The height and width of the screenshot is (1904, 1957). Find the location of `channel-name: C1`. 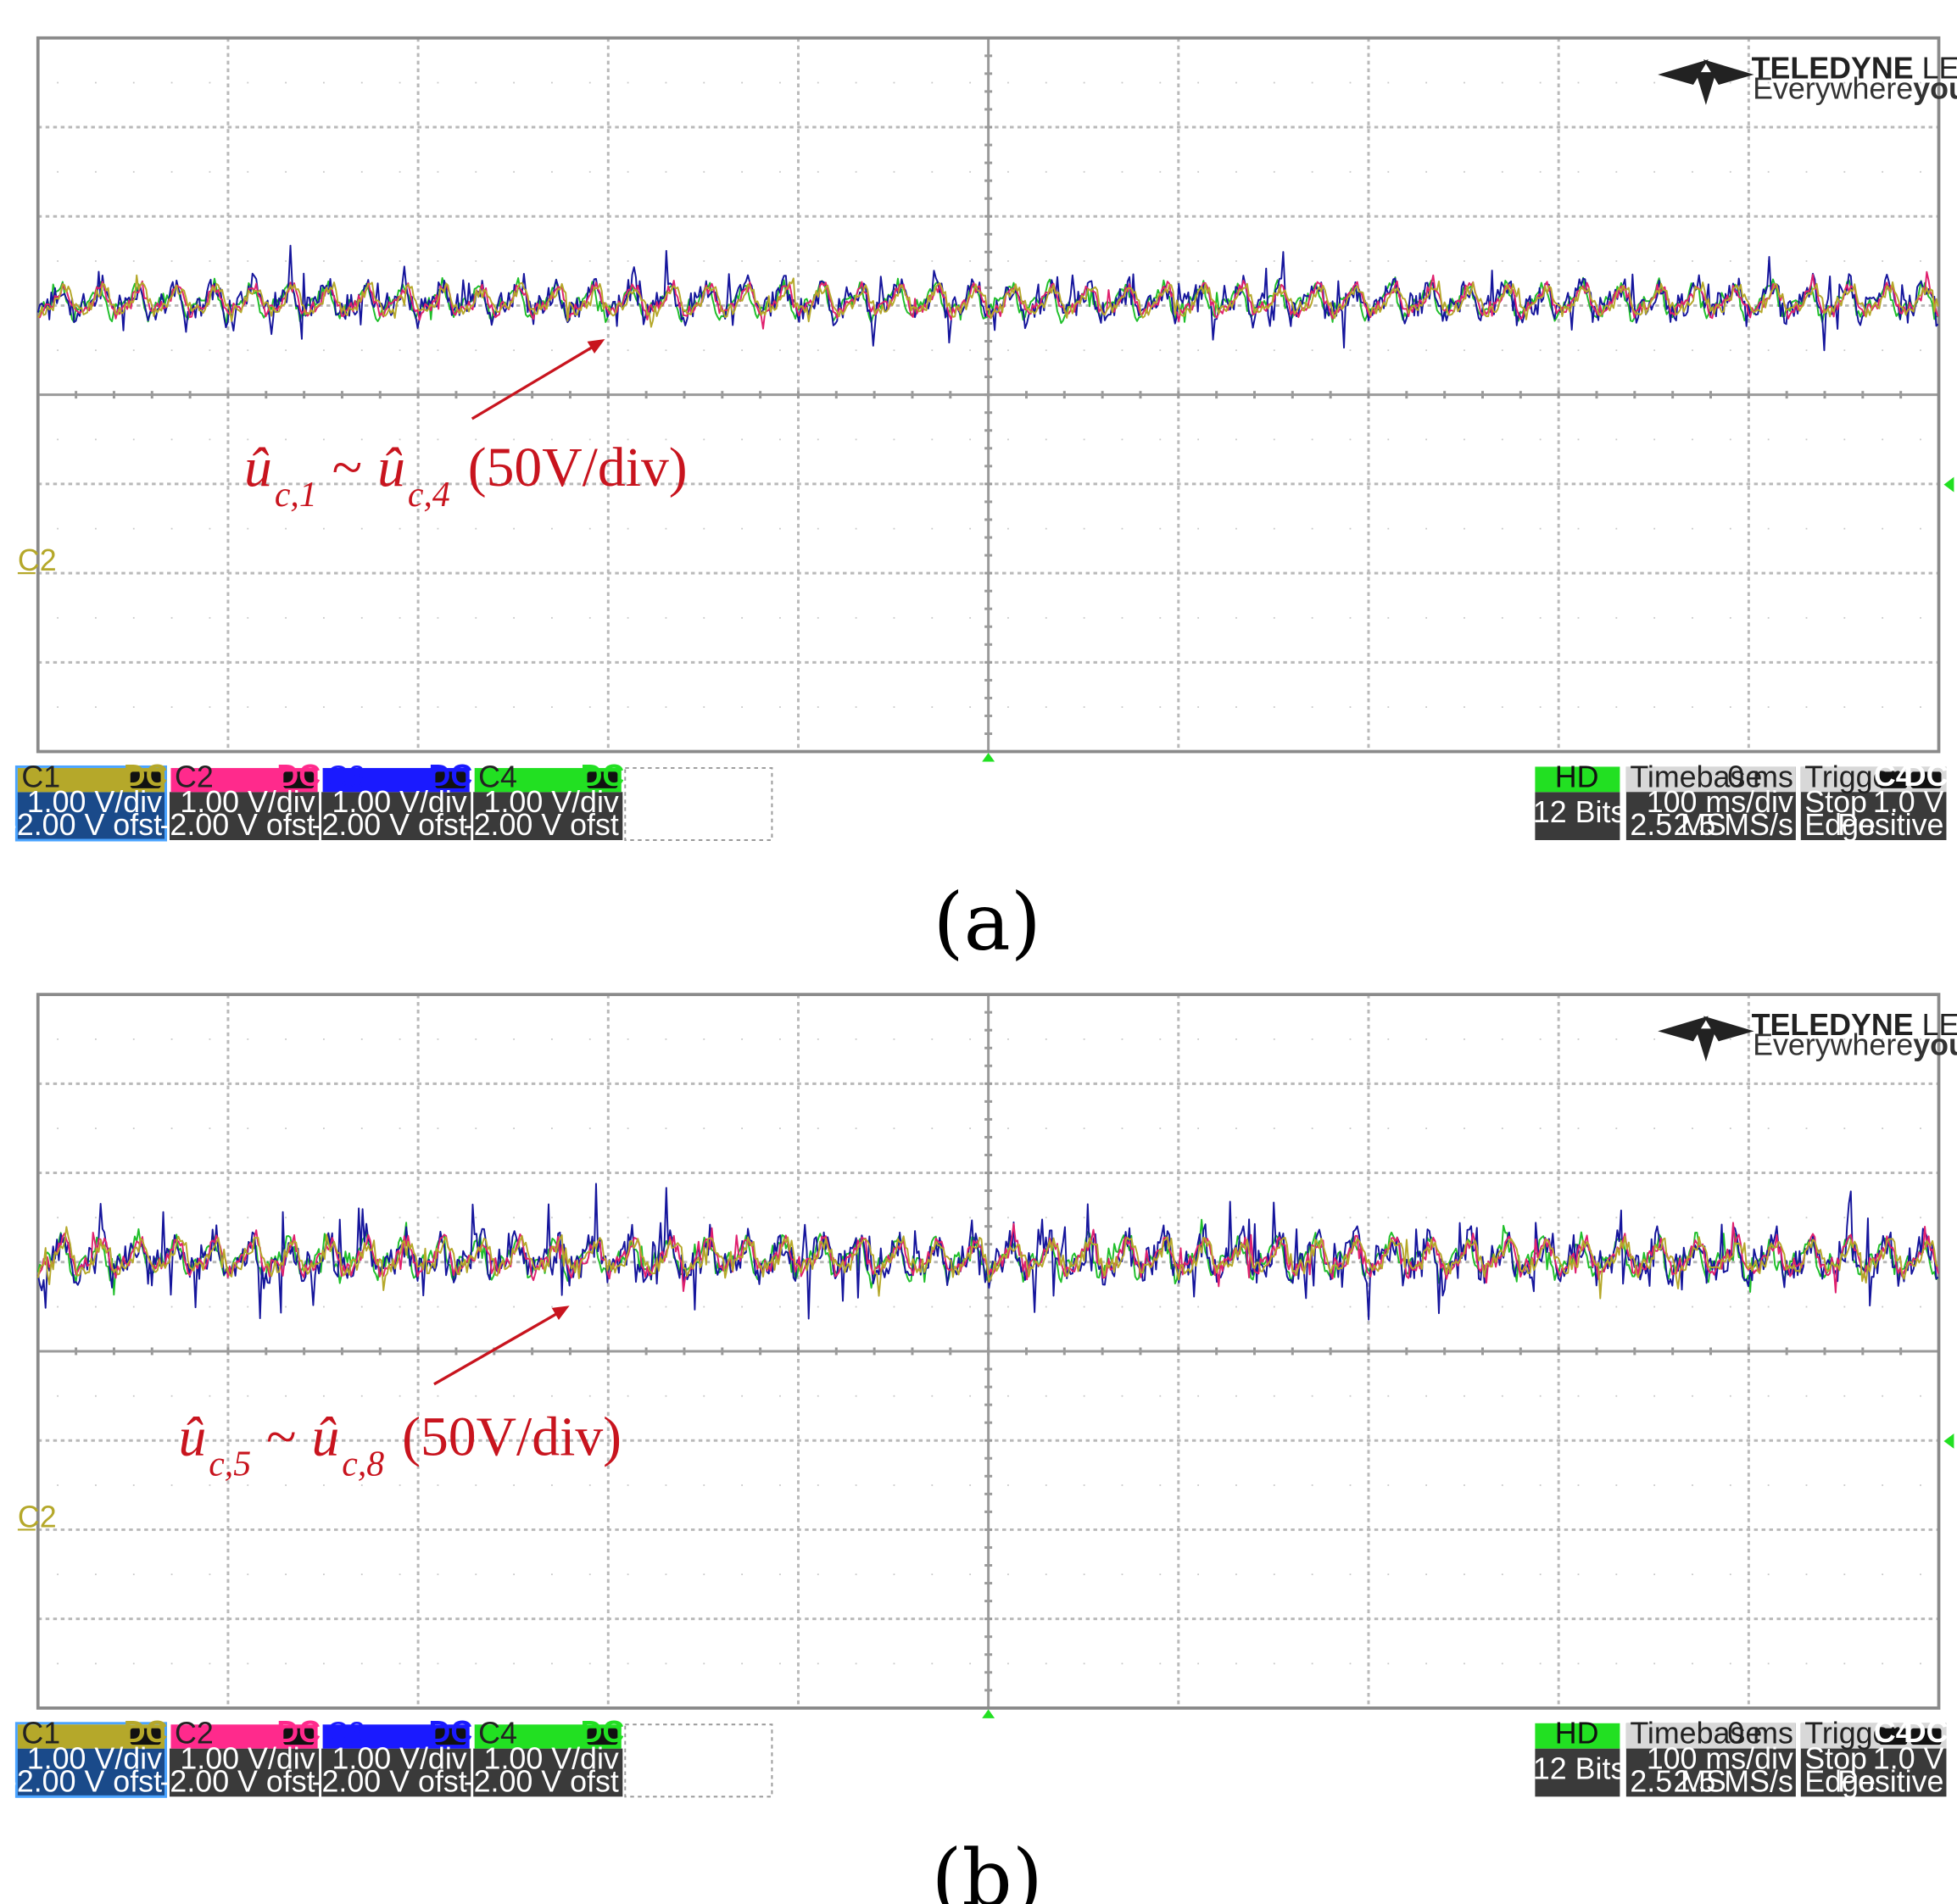

channel-name: C1 is located at coordinates (40, 1734).